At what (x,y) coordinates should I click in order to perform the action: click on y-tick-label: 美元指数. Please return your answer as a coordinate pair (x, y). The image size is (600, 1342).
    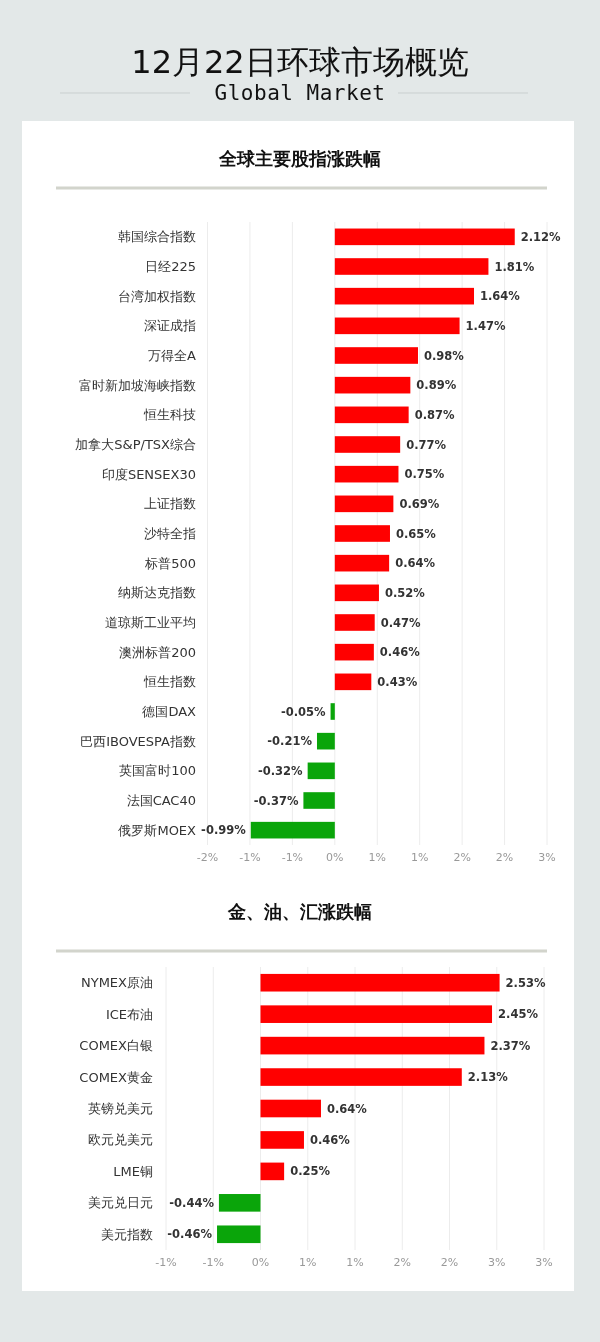
    Looking at the image, I should click on (127, 1234).